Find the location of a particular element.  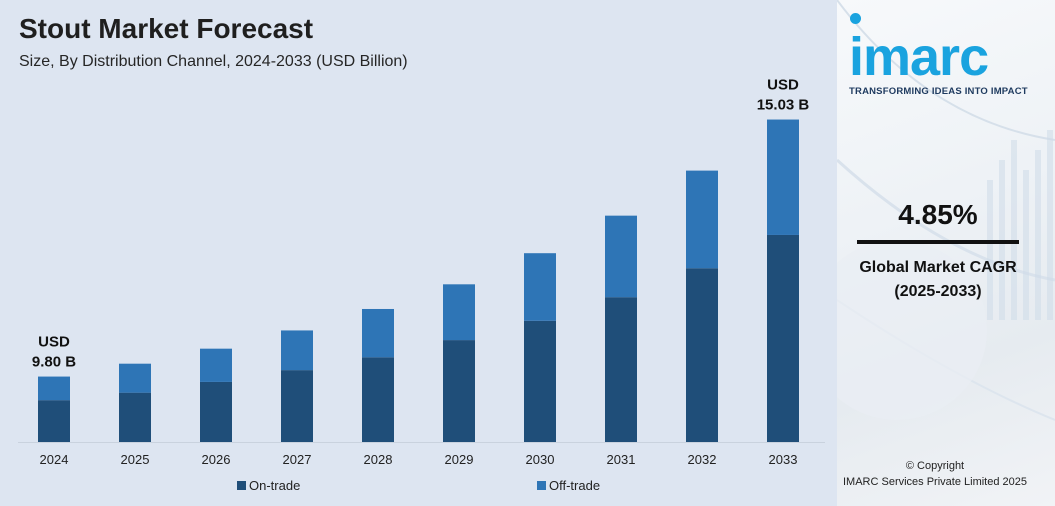

bar-on-trade-2027 is located at coordinates (297, 406).